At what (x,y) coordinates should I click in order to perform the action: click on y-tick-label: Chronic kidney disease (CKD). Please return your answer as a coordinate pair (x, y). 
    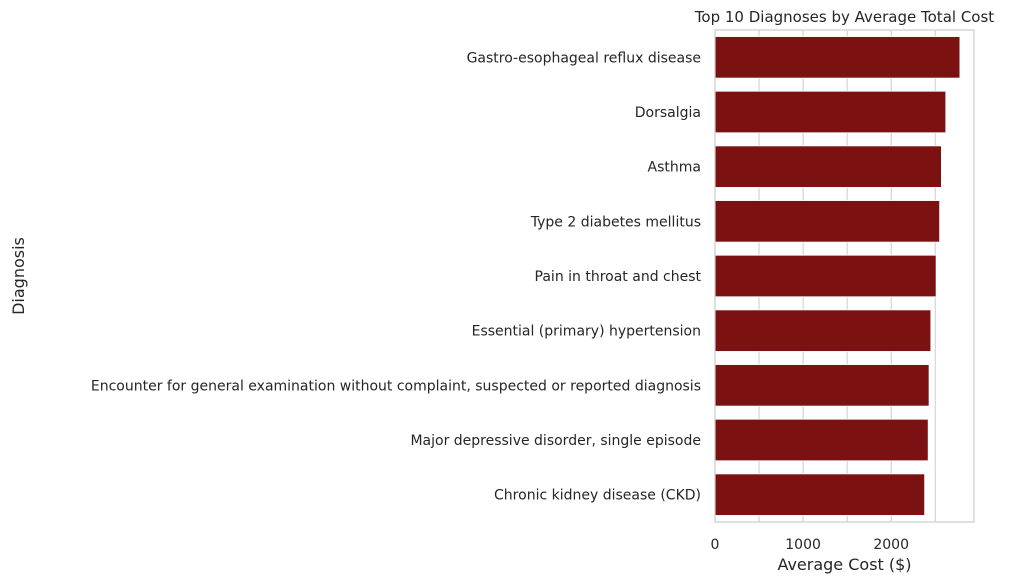
    Looking at the image, I should click on (597, 496).